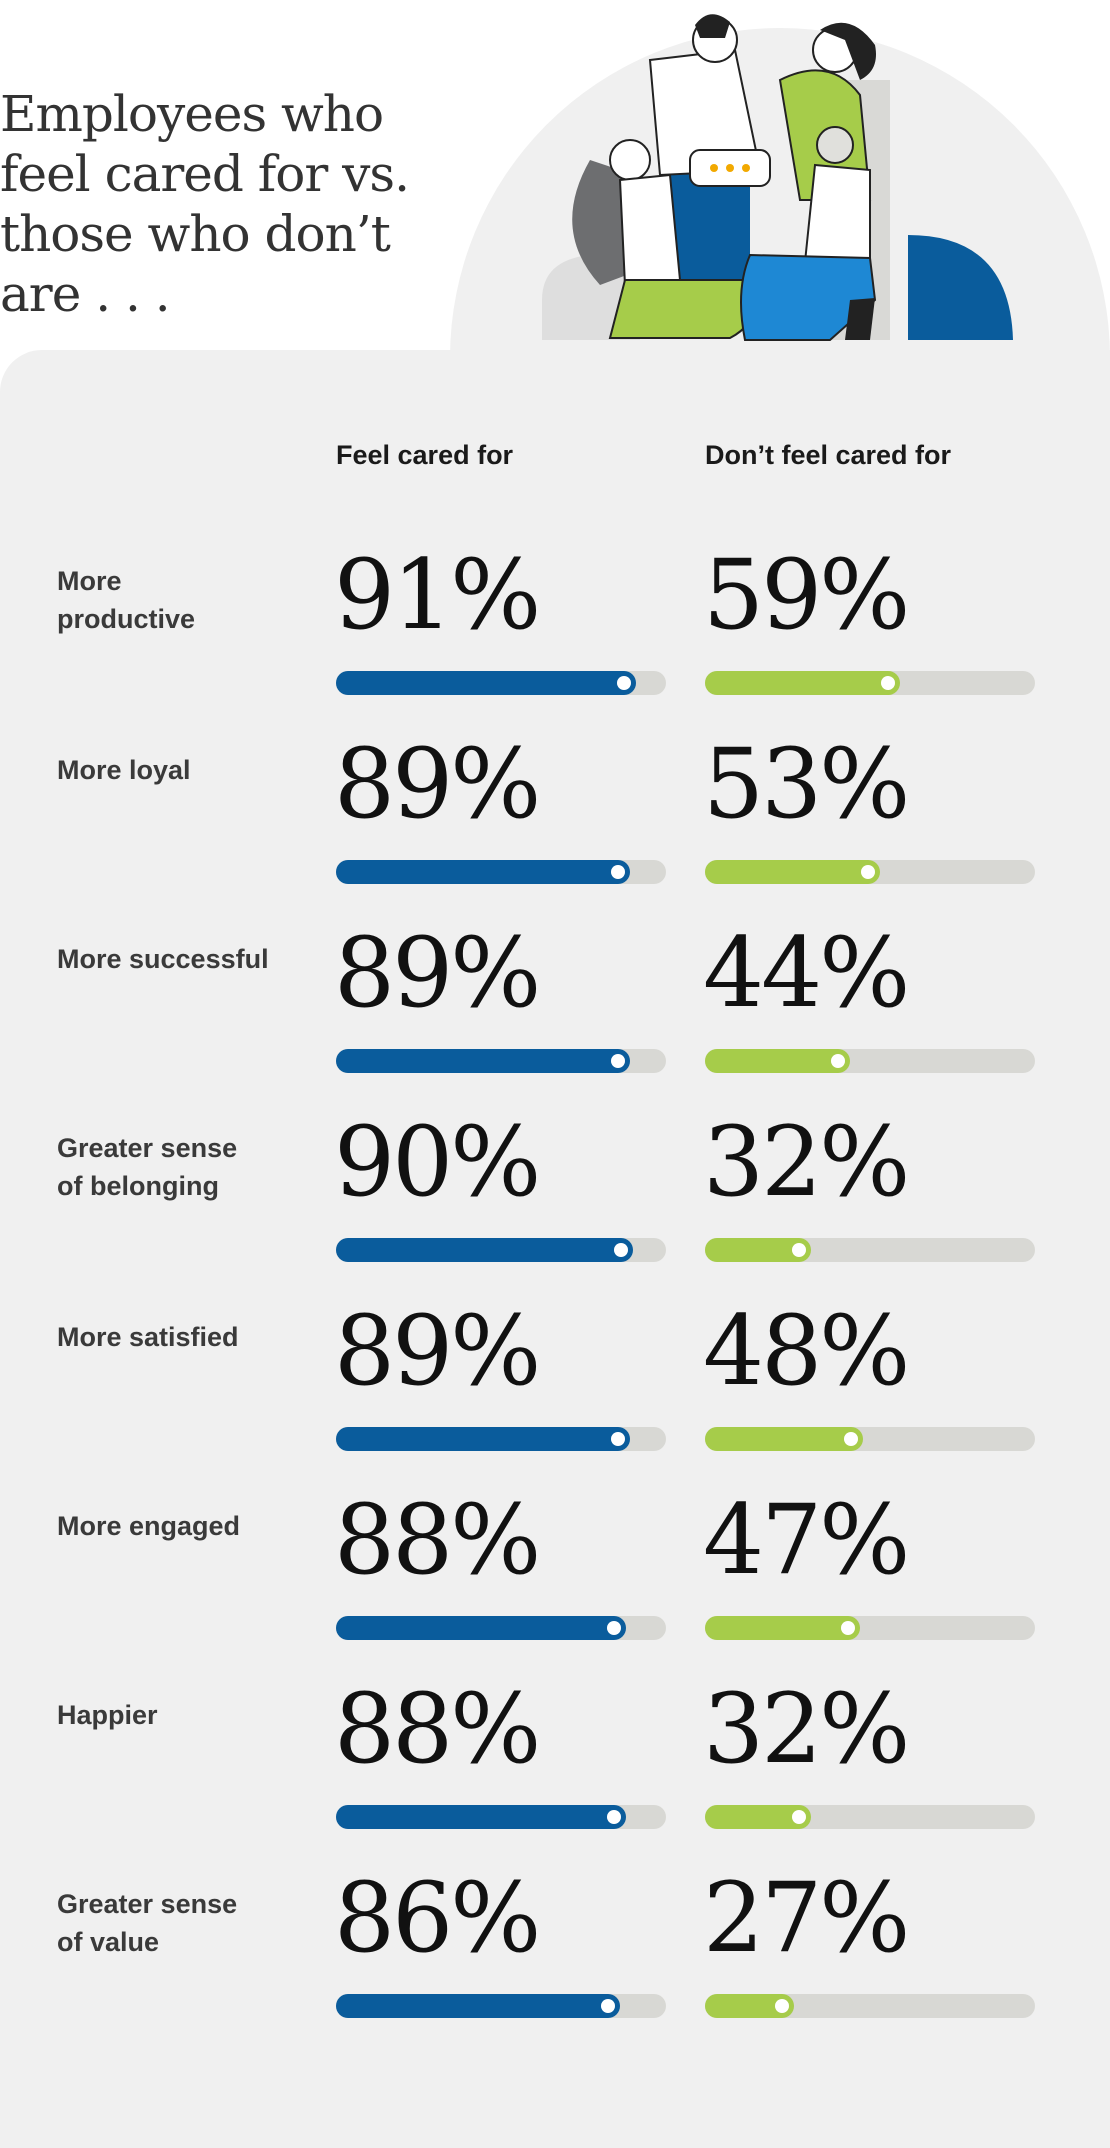 This screenshot has width=1110, height=2148. I want to click on value-label-feel-cared-for: 91%, so click(437, 595).